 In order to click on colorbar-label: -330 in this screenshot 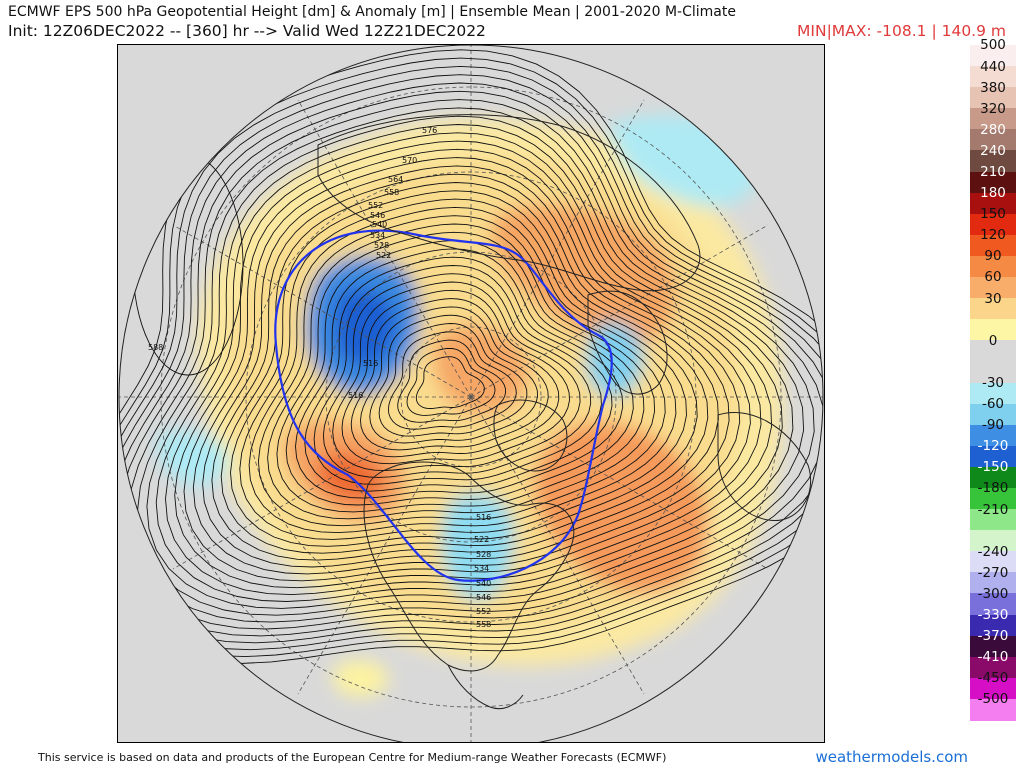, I will do `click(993, 614)`.